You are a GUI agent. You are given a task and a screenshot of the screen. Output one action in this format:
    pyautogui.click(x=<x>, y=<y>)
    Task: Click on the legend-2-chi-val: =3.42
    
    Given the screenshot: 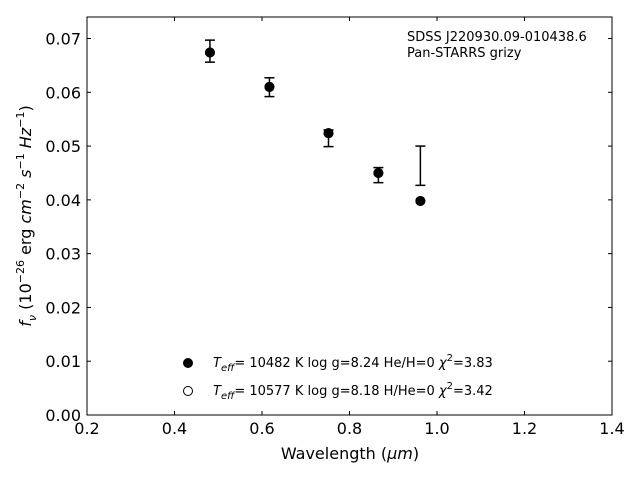 What is the action you would take?
    pyautogui.click(x=473, y=391)
    